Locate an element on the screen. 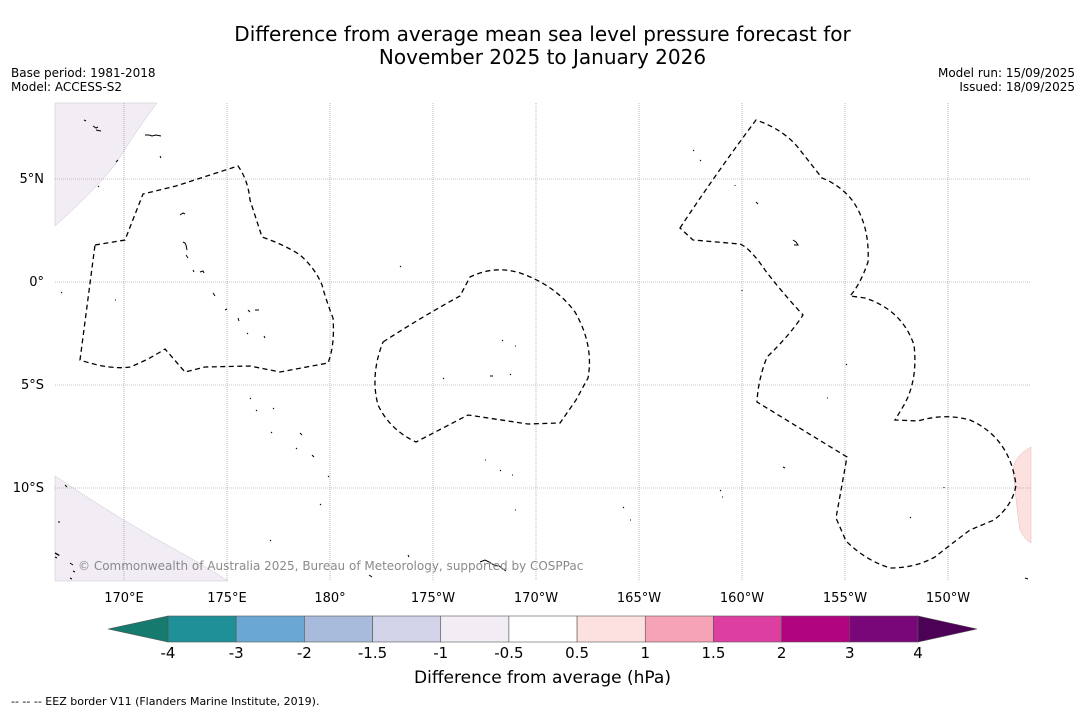 The width and height of the screenshot is (1085, 713). eez-border-left-edge-south is located at coordinates (58, 555).